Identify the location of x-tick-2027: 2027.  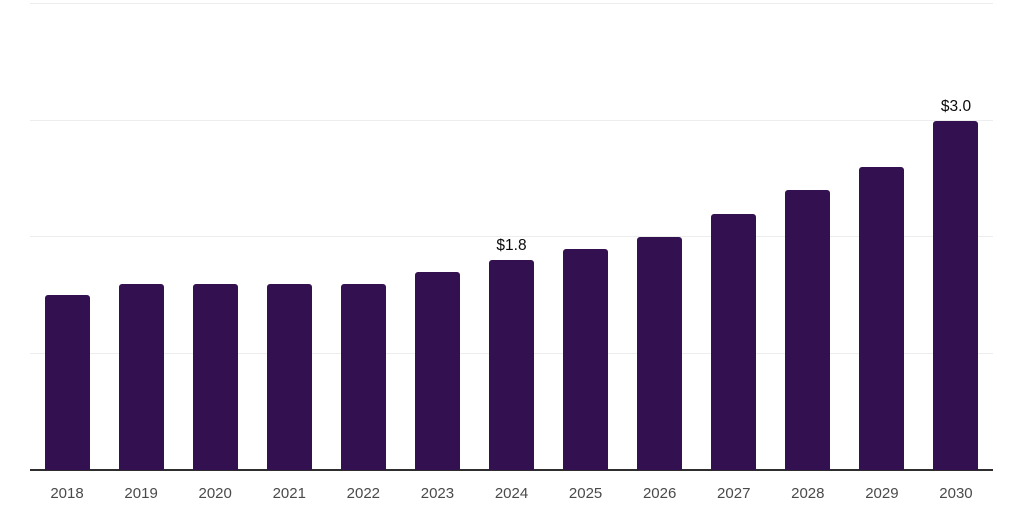
(734, 493).